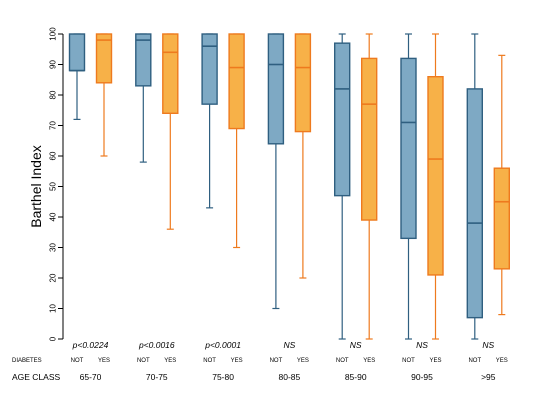 The height and width of the screenshot is (403, 550). Describe the element at coordinates (422, 377) in the screenshot. I see `age-class-label: 90-95` at that location.